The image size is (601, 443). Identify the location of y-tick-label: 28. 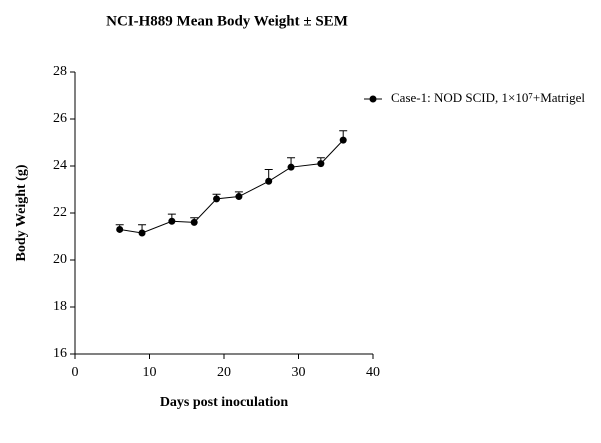
(60, 71).